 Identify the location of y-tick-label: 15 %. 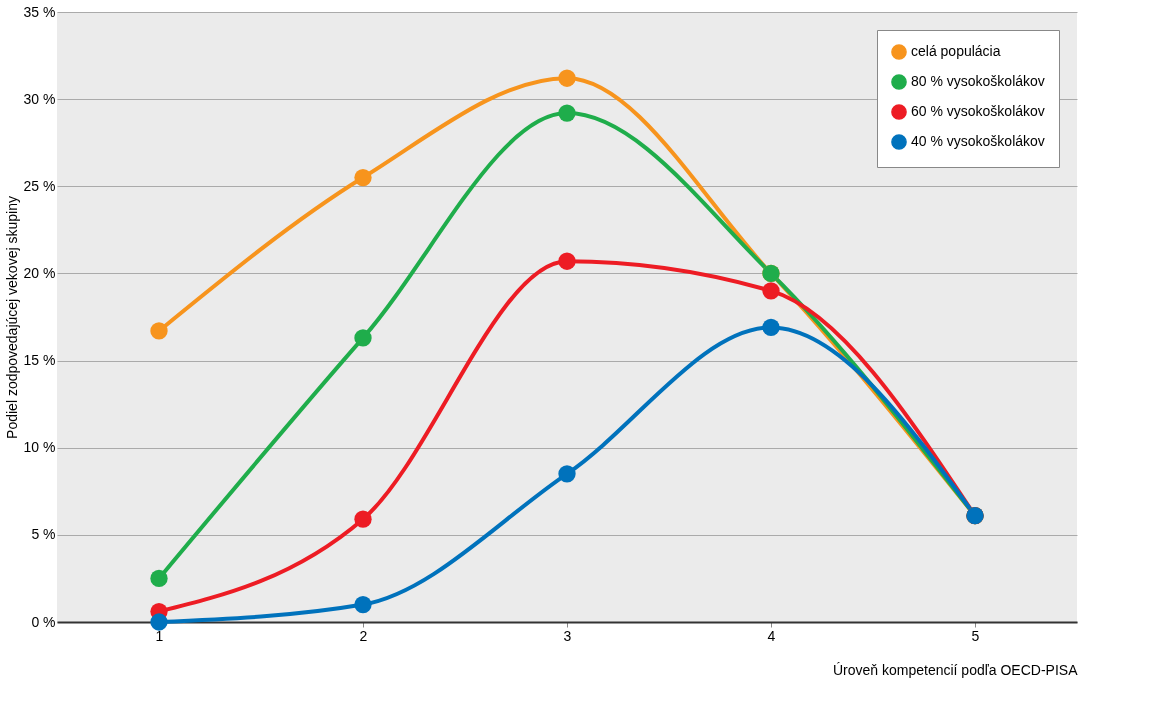
(39, 360).